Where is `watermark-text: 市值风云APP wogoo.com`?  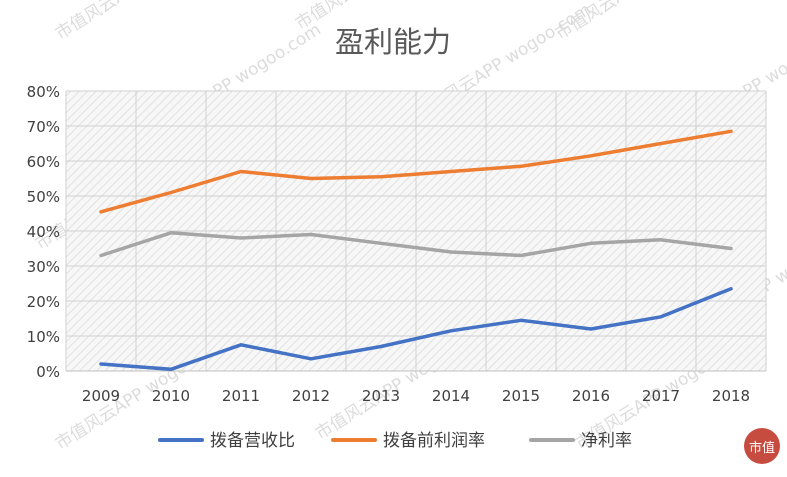
watermark-text: 市值风云APP wogoo.com is located at coordinates (143, 22).